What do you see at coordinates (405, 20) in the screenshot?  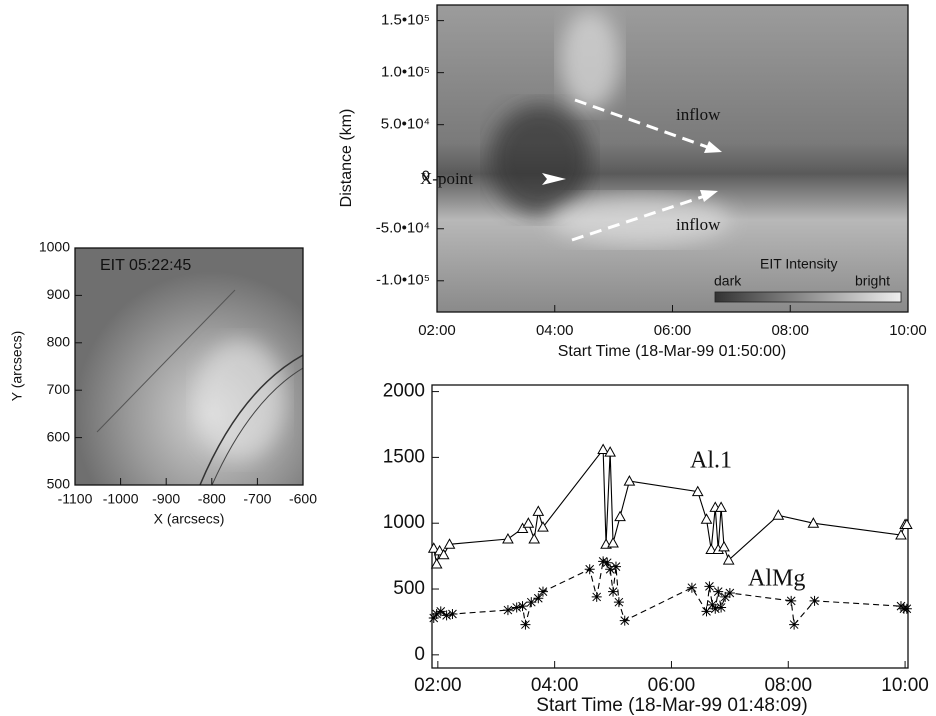 I see `y-tick-label: 1.5•10⁵` at bounding box center [405, 20].